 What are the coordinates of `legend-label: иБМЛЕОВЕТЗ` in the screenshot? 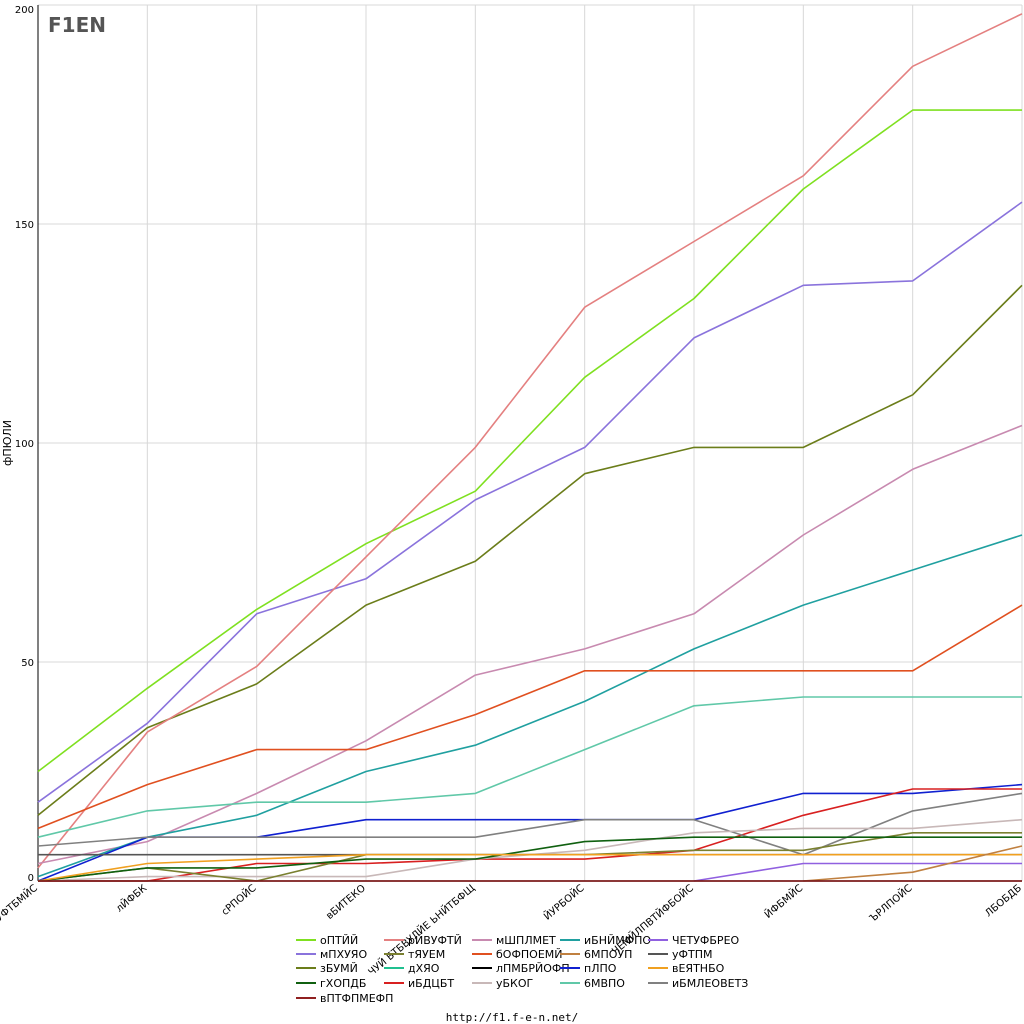 It's located at (710, 983).